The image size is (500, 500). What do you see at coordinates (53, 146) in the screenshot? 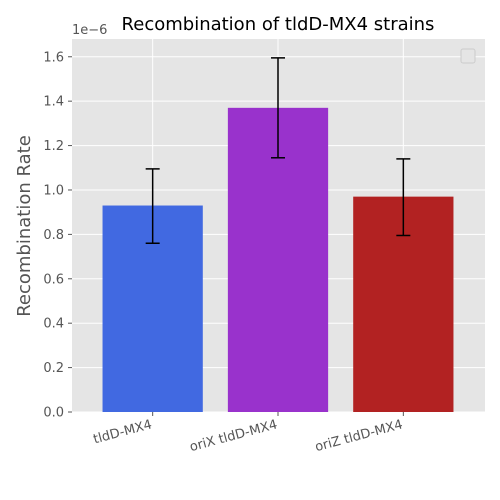
I see `y-tick-label: 1.2` at bounding box center [53, 146].